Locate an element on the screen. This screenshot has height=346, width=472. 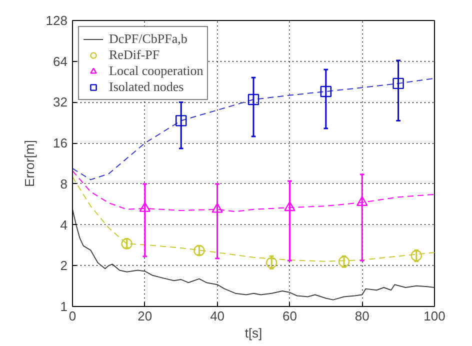
x-tick-label: 60 is located at coordinates (289, 316).